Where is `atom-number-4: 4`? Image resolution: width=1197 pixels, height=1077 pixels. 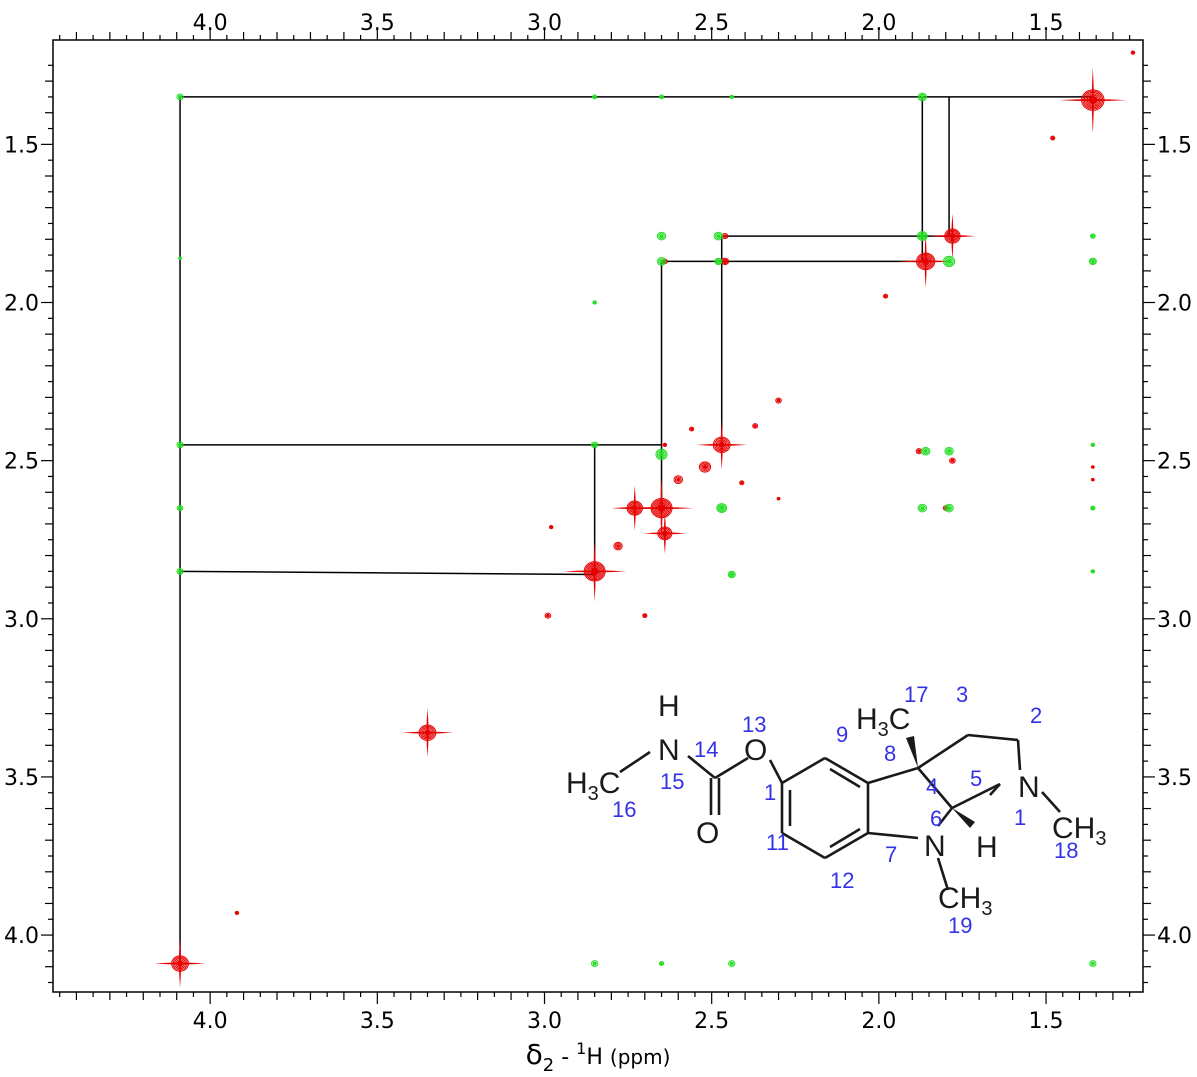
atom-number-4: 4 is located at coordinates (932, 786).